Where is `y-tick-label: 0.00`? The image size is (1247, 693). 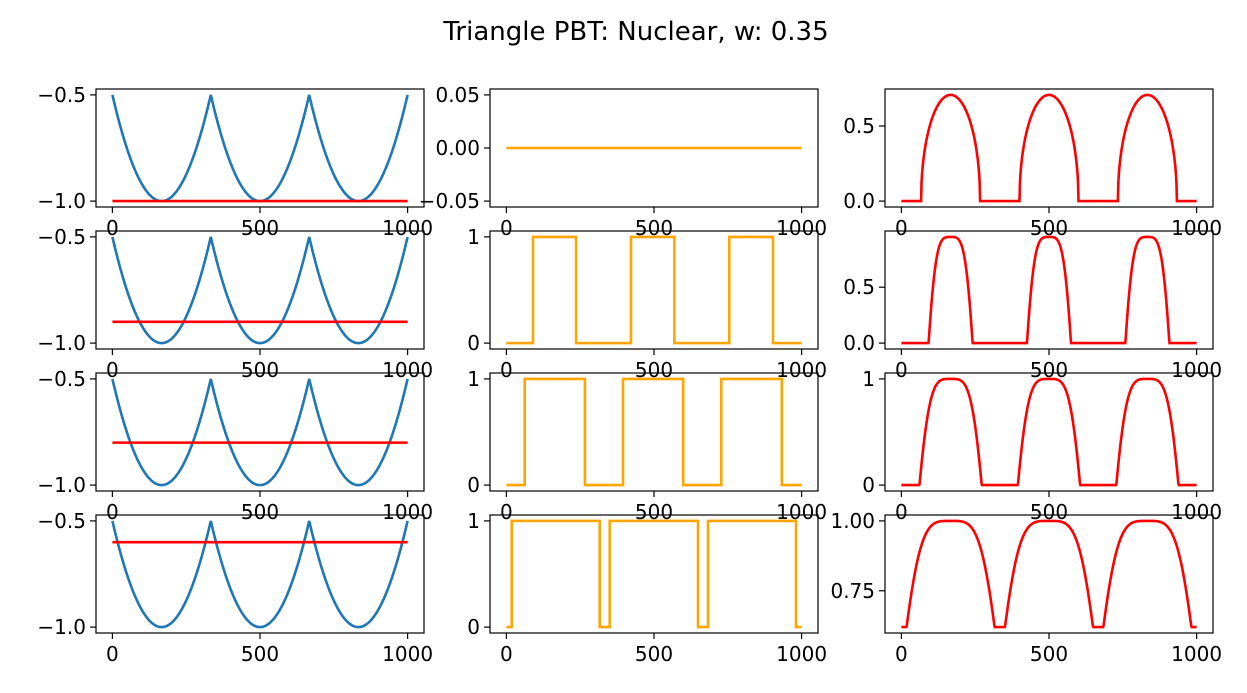 y-tick-label: 0.00 is located at coordinates (457, 148).